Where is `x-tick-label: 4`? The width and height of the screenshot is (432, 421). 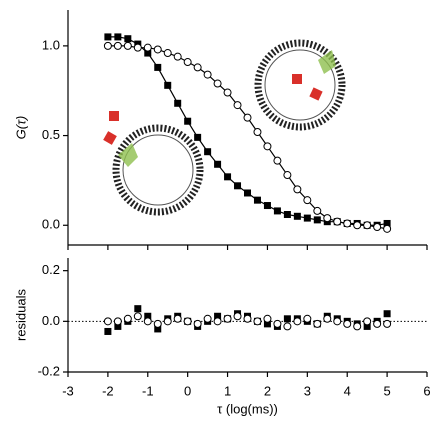
x-tick-label: 4 is located at coordinates (347, 390).